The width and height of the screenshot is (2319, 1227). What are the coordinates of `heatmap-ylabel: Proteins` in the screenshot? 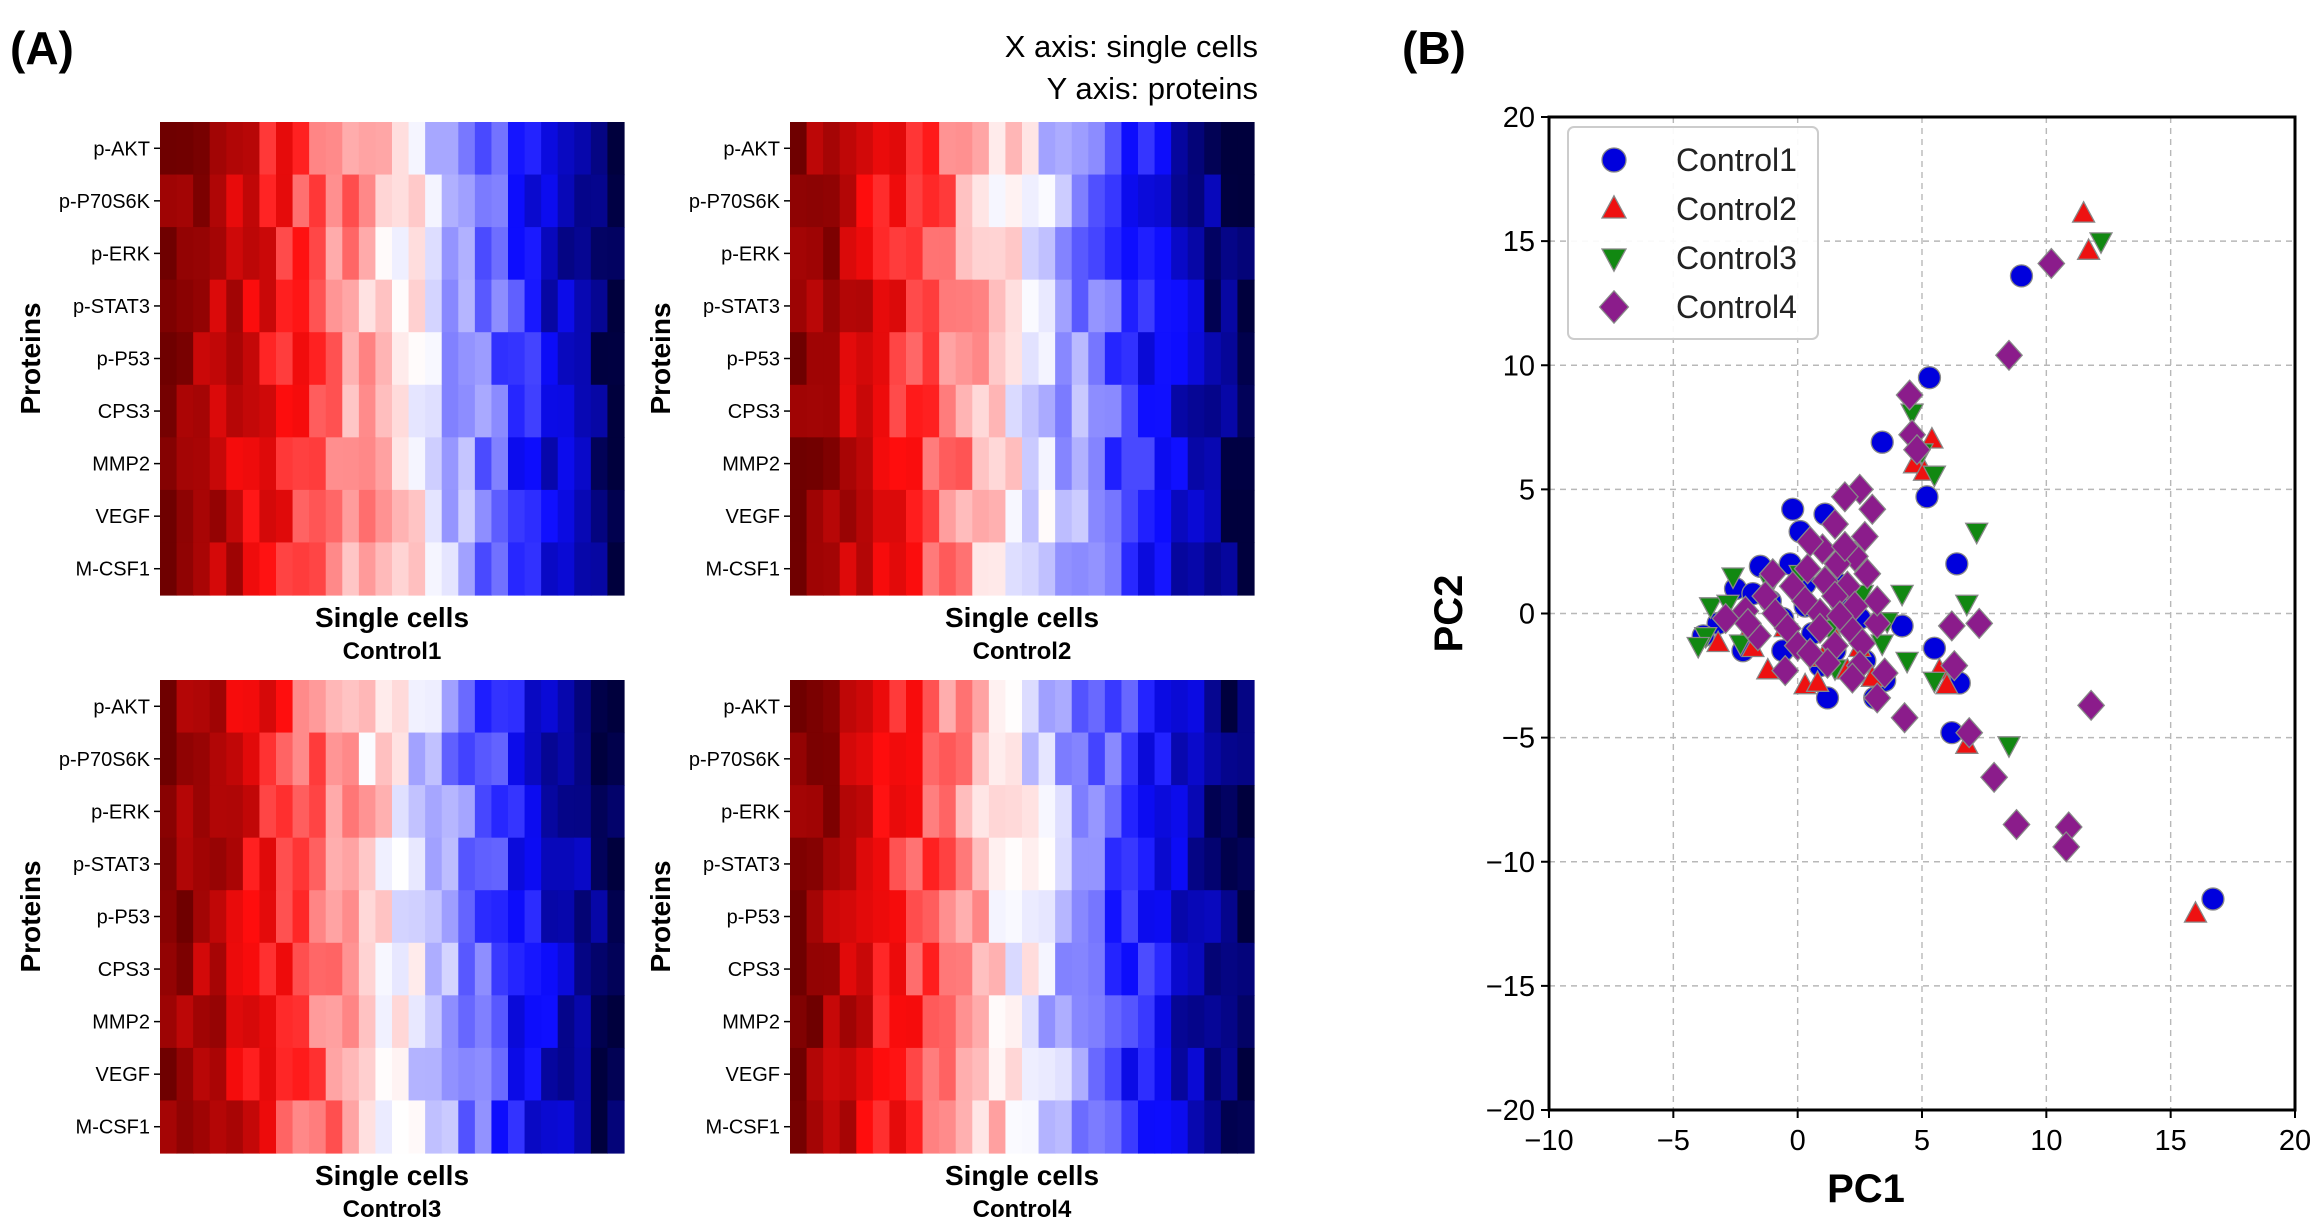 It's located at (30, 358).